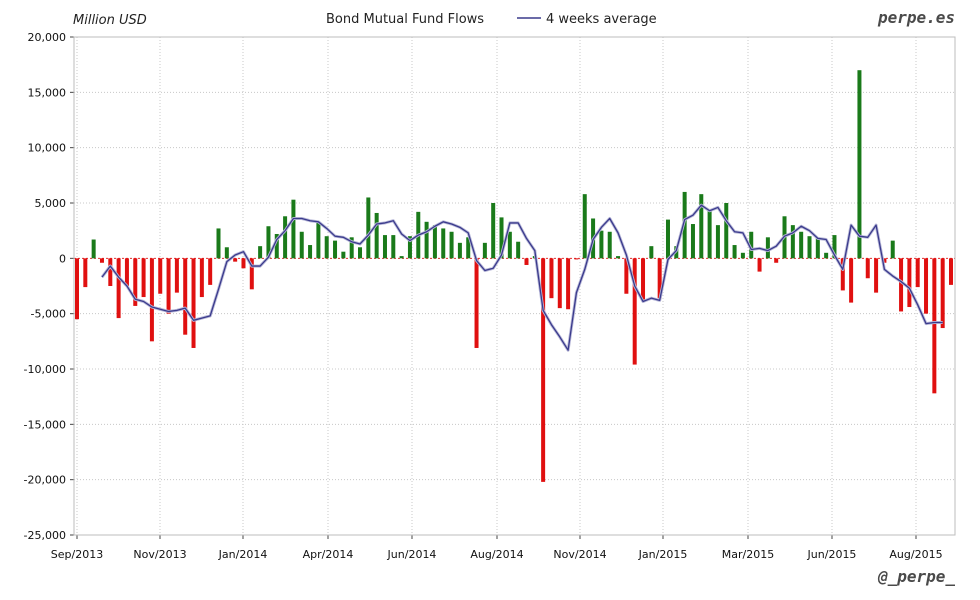 The image size is (980, 600). What do you see at coordinates (51, 203) in the screenshot?
I see `y-tick-label: 5,000` at bounding box center [51, 203].